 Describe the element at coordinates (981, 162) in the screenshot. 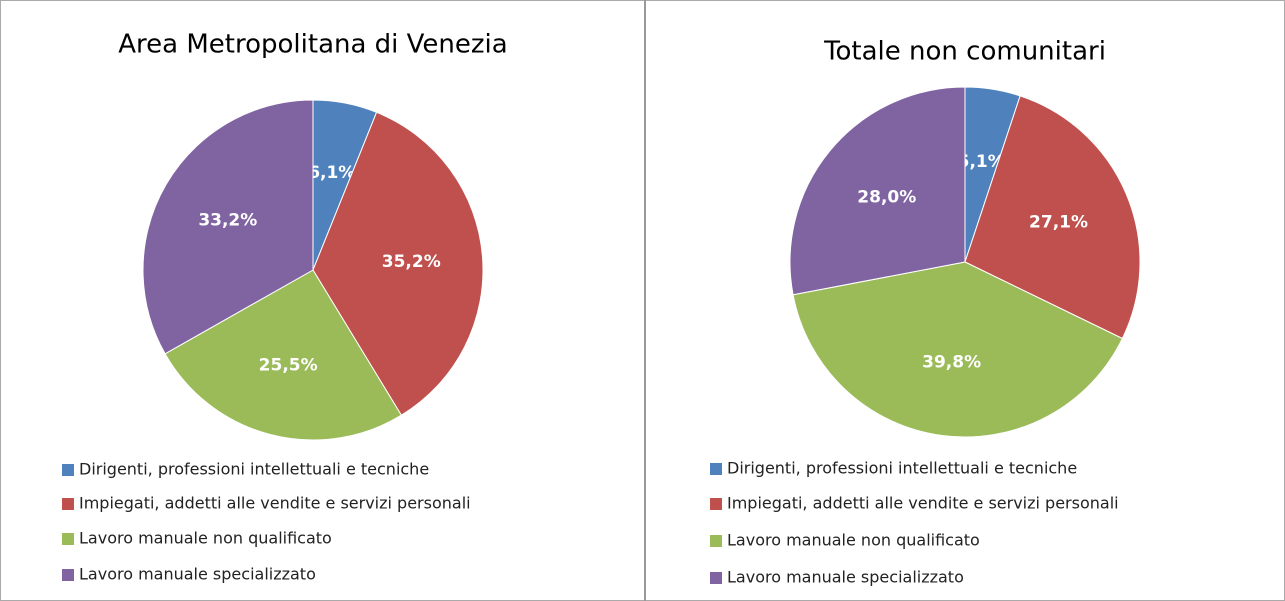

I see `data-label: 5,1%` at that location.